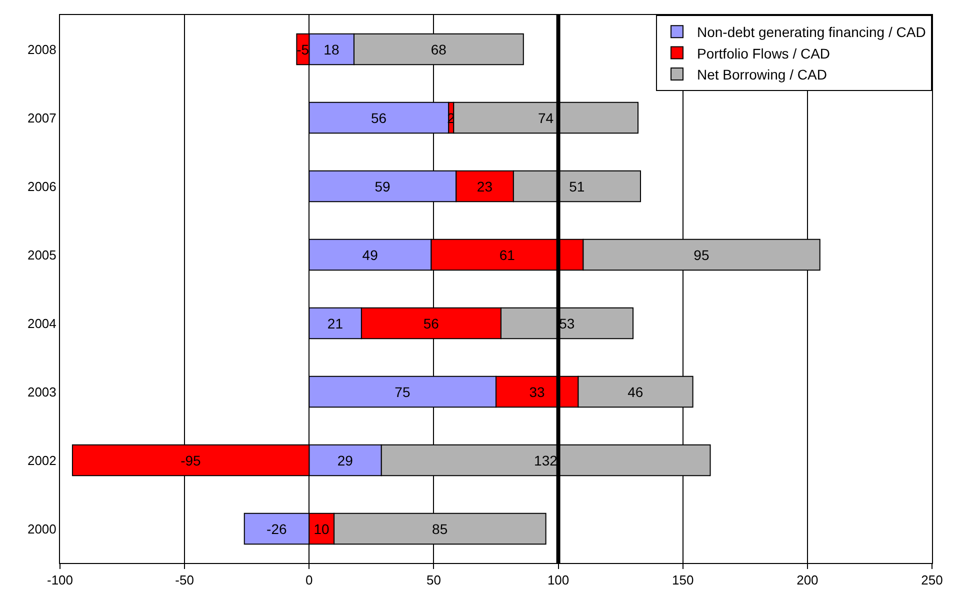  Describe the element at coordinates (558, 580) in the screenshot. I see `x-tick-label: 100` at that location.